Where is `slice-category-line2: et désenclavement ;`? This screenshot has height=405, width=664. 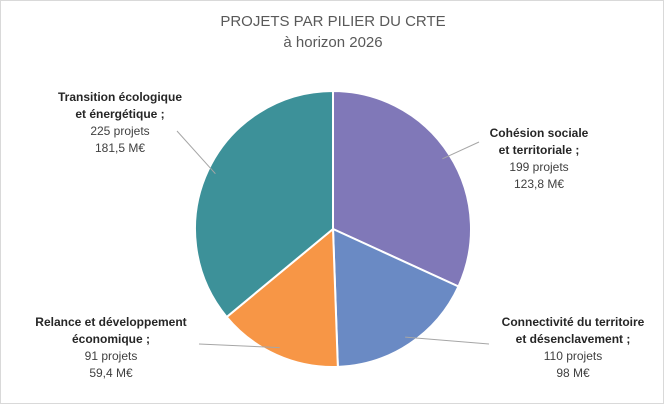
slice-category-line2: et désenclavement ; is located at coordinates (573, 339).